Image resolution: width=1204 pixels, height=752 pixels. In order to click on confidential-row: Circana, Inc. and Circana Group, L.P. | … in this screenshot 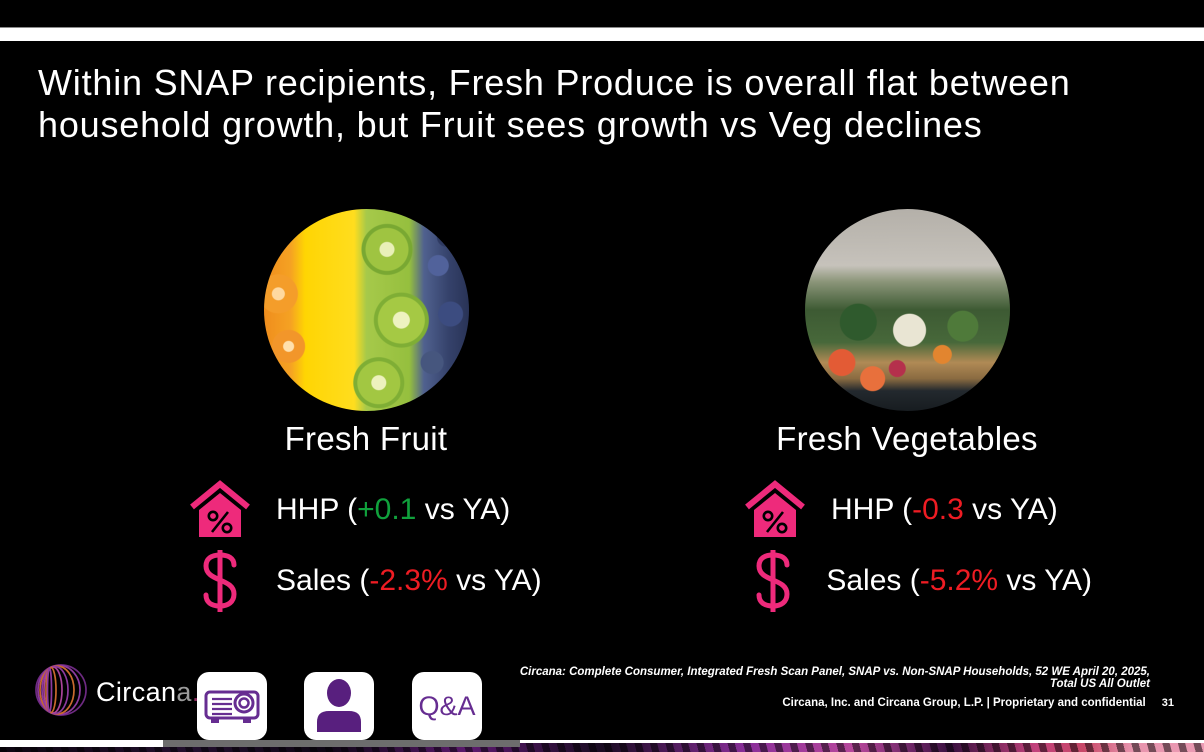, I will do `click(834, 703)`.